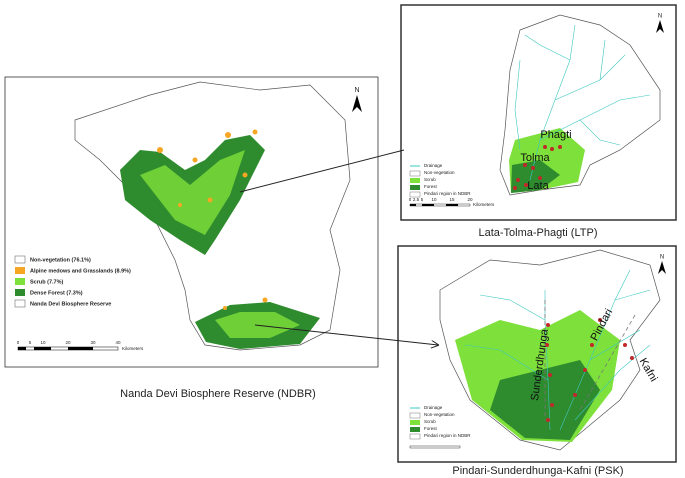 Image resolution: width=685 pixels, height=478 pixels. I want to click on scrub-area, so click(192, 192).